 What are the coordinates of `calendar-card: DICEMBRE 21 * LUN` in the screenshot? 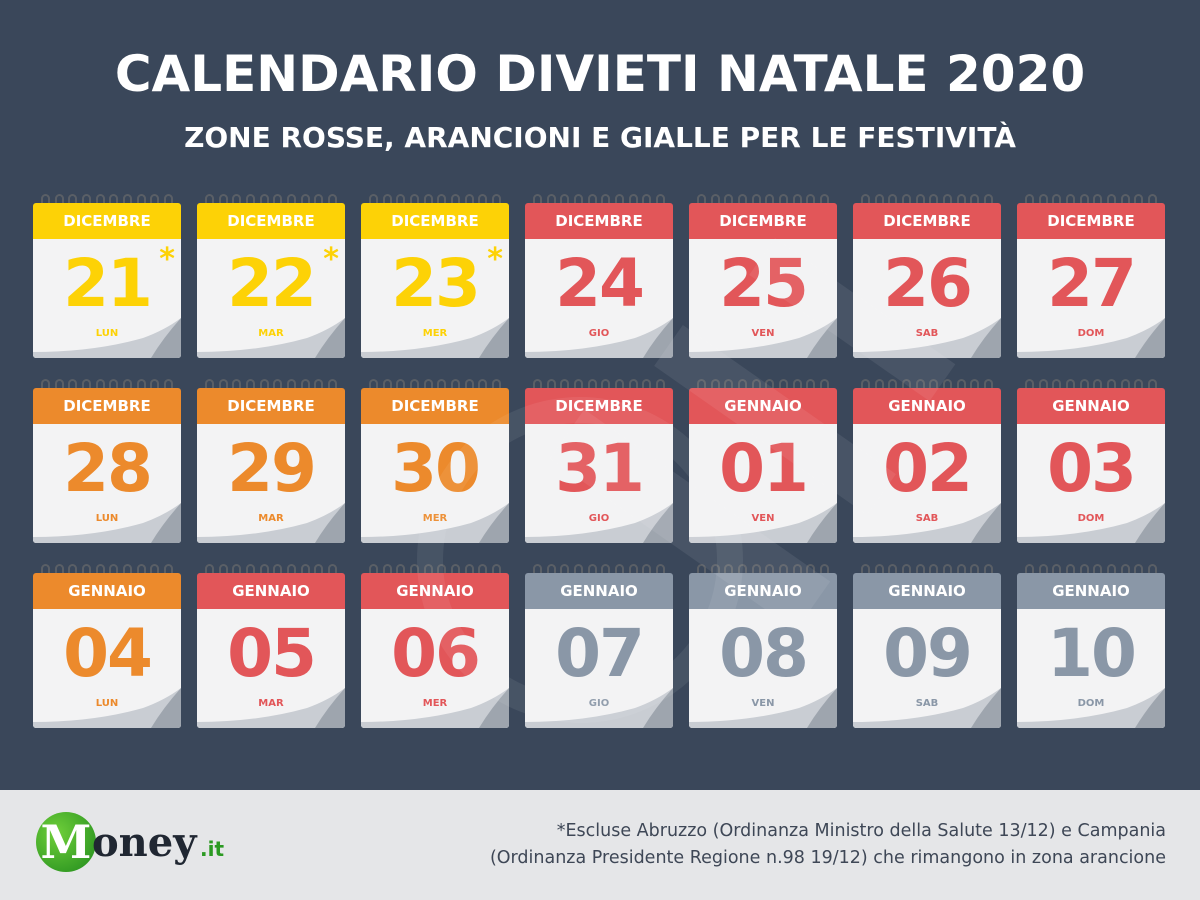 It's located at (107, 276).